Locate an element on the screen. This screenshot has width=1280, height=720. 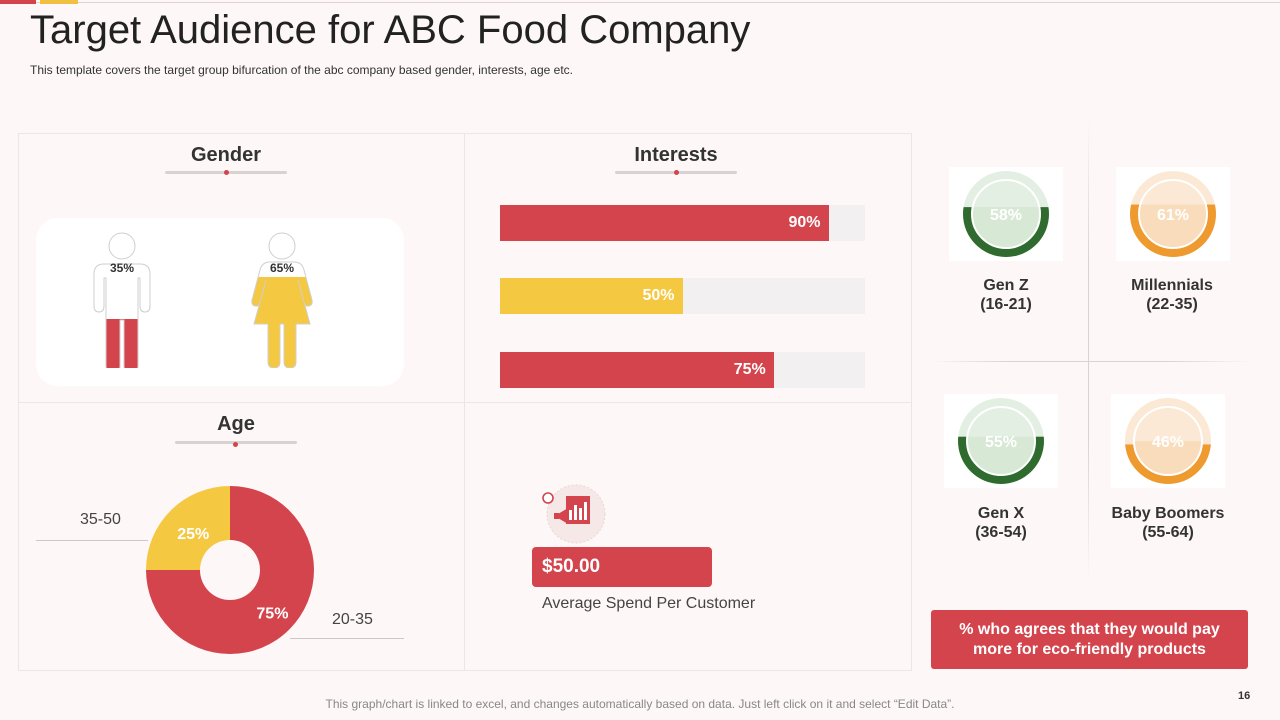
generation-label: Gen Z (16-21) is located at coordinates (1006, 295).